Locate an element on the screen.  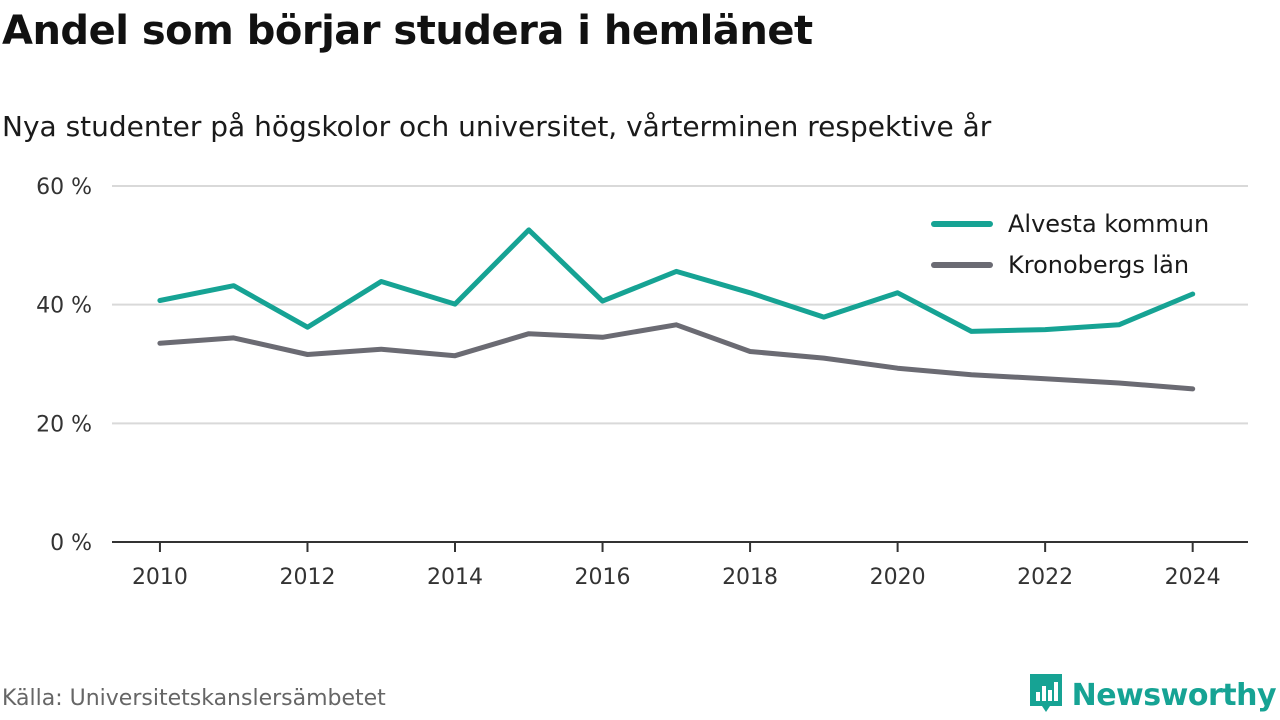
legend: Alvesta kommun Kronobergs län is located at coordinates (1070, 244).